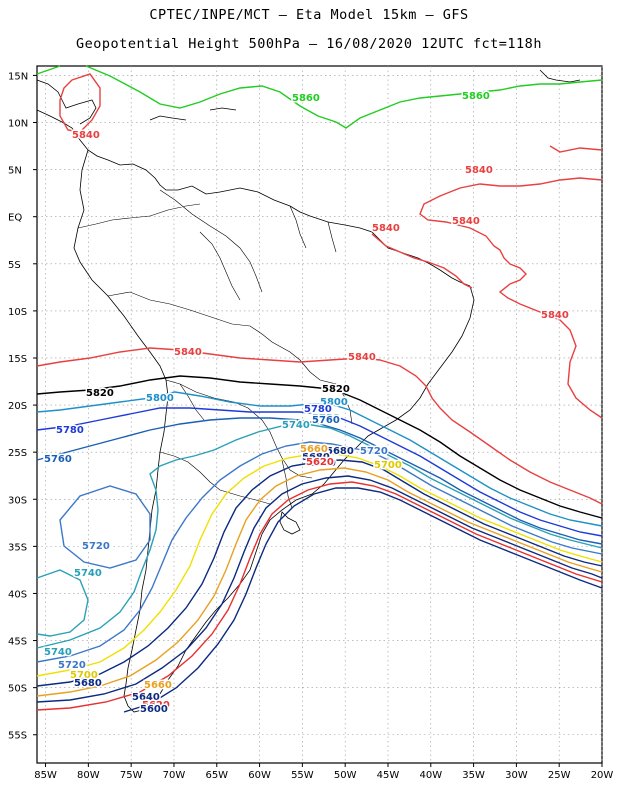  Describe the element at coordinates (88, 573) in the screenshot. I see `label-5740-a: 5740` at that location.